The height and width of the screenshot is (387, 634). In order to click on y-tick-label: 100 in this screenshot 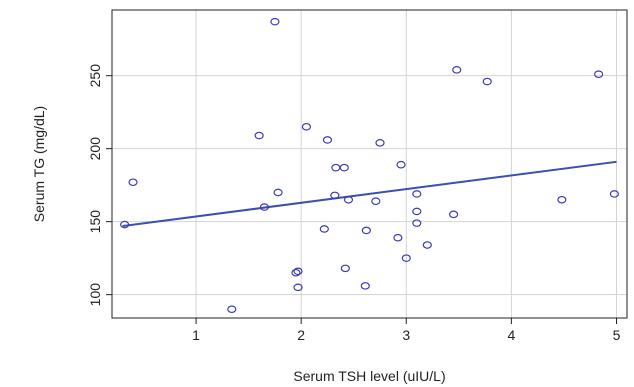, I will do `click(95, 295)`.